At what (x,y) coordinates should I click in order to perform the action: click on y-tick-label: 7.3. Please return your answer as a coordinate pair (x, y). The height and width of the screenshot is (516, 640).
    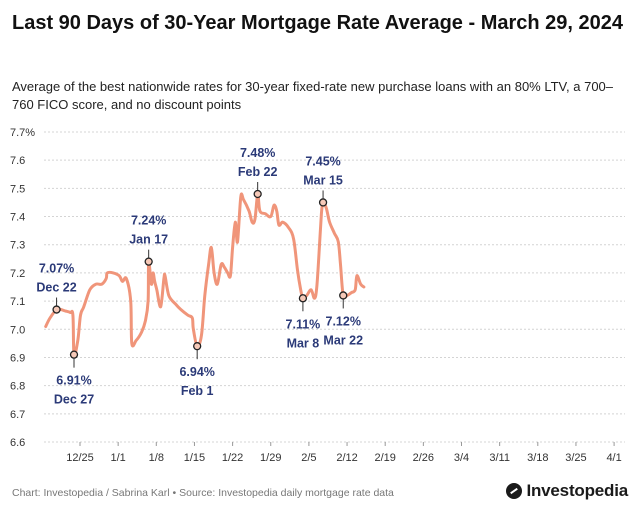
    Looking at the image, I should click on (17, 246).